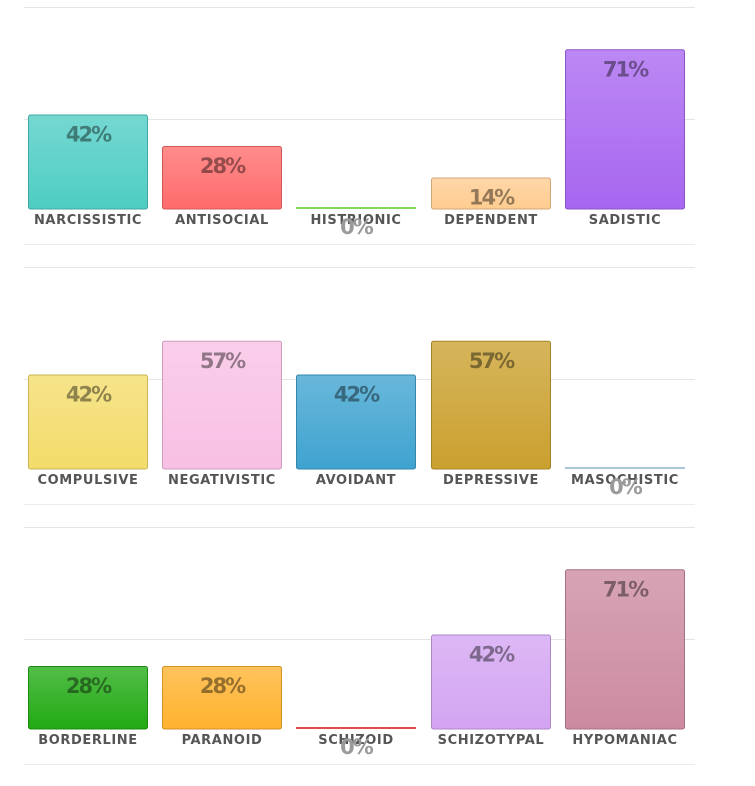  I want to click on value-label-histrionic: 0%, so click(357, 227).